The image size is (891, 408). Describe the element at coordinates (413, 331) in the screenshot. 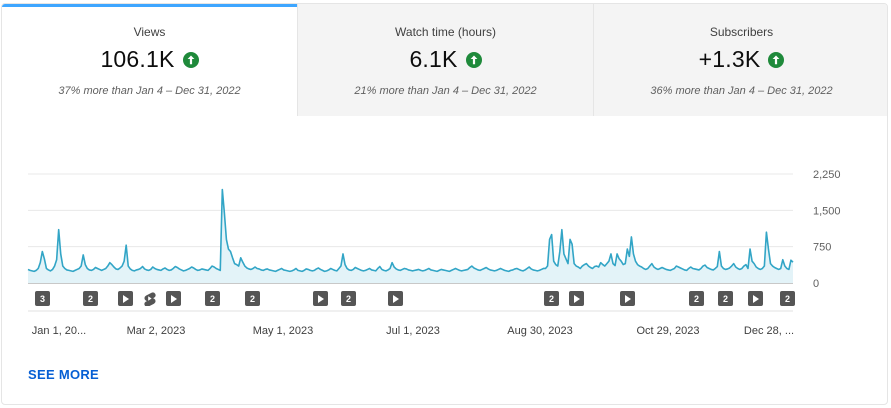

I see `x-tick-label: Jul 1, 2023` at that location.